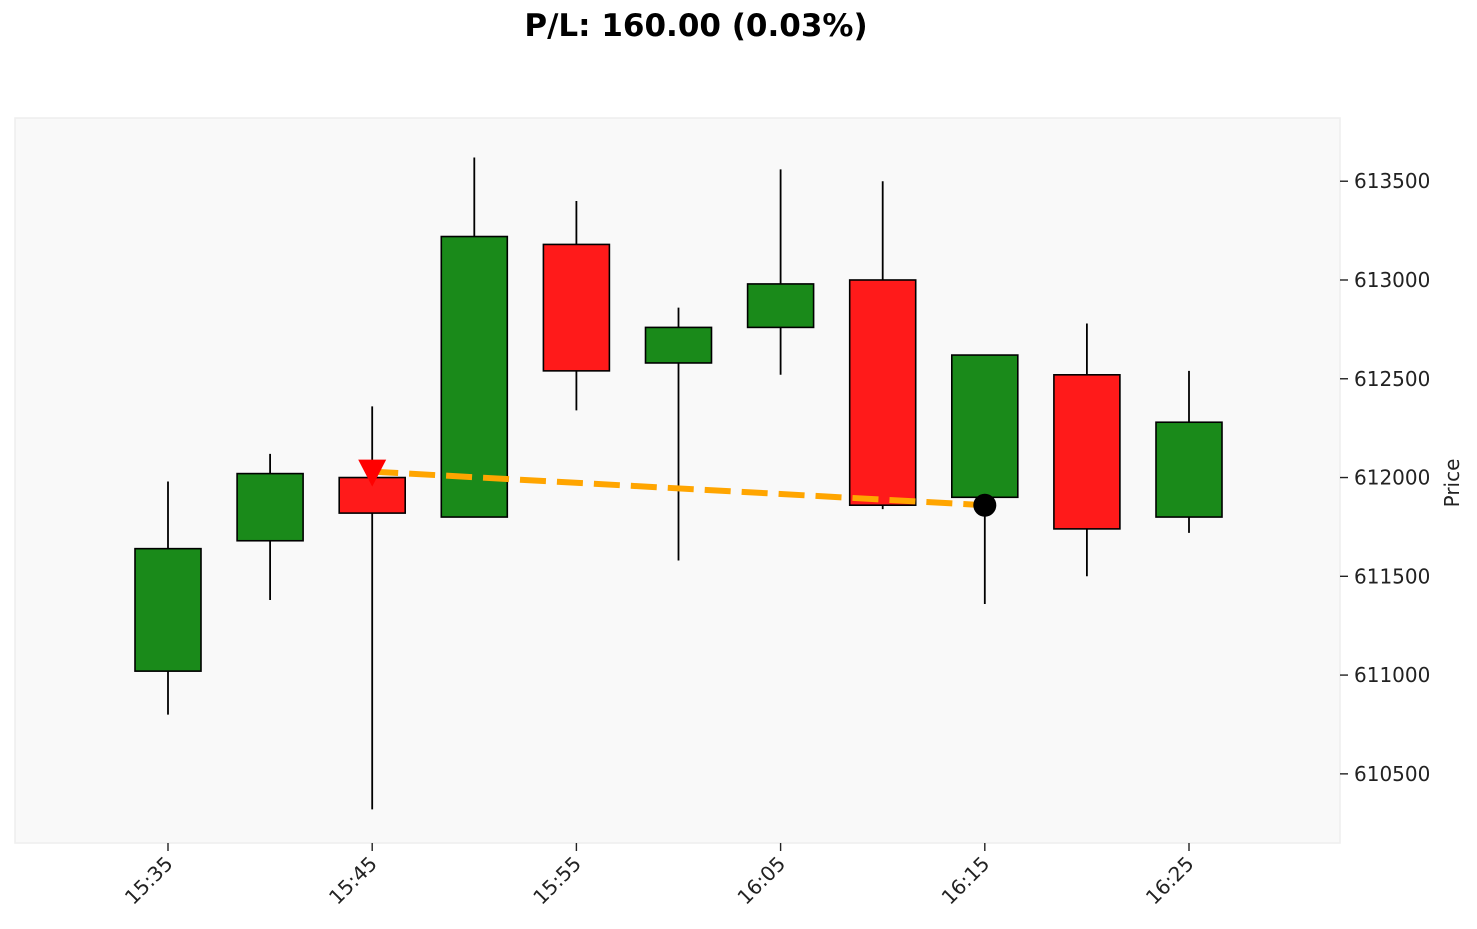 This screenshot has height=929, width=1477. Describe the element at coordinates (966, 881) in the screenshot. I see `x-tick-label: 16:15` at that location.